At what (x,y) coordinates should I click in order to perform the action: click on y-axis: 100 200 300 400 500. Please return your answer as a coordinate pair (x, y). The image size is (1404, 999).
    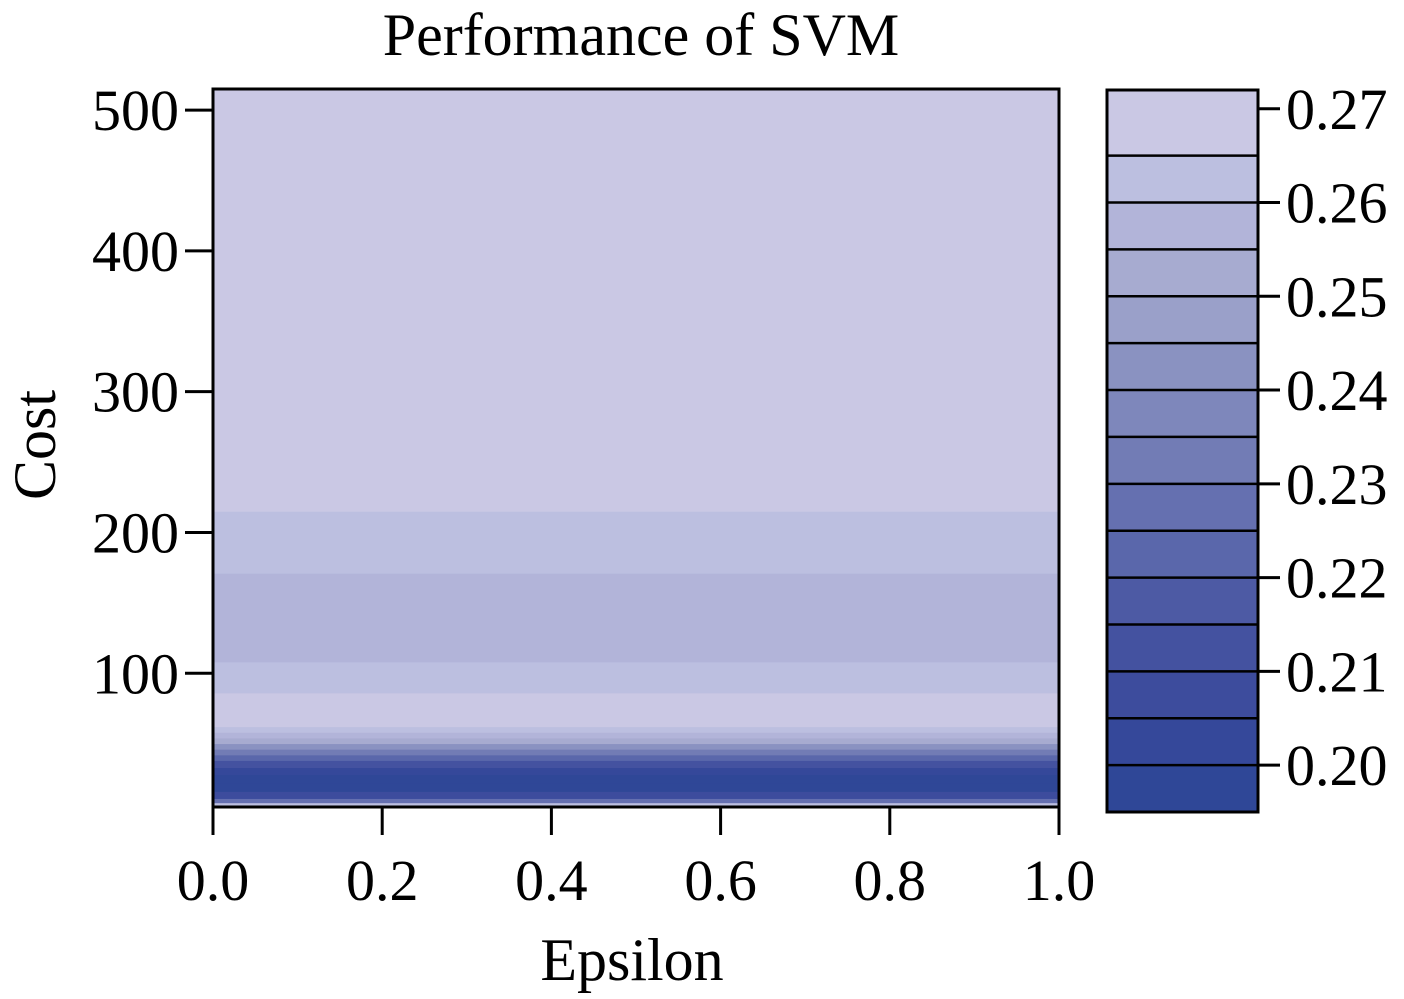
    Looking at the image, I should click on (152, 392).